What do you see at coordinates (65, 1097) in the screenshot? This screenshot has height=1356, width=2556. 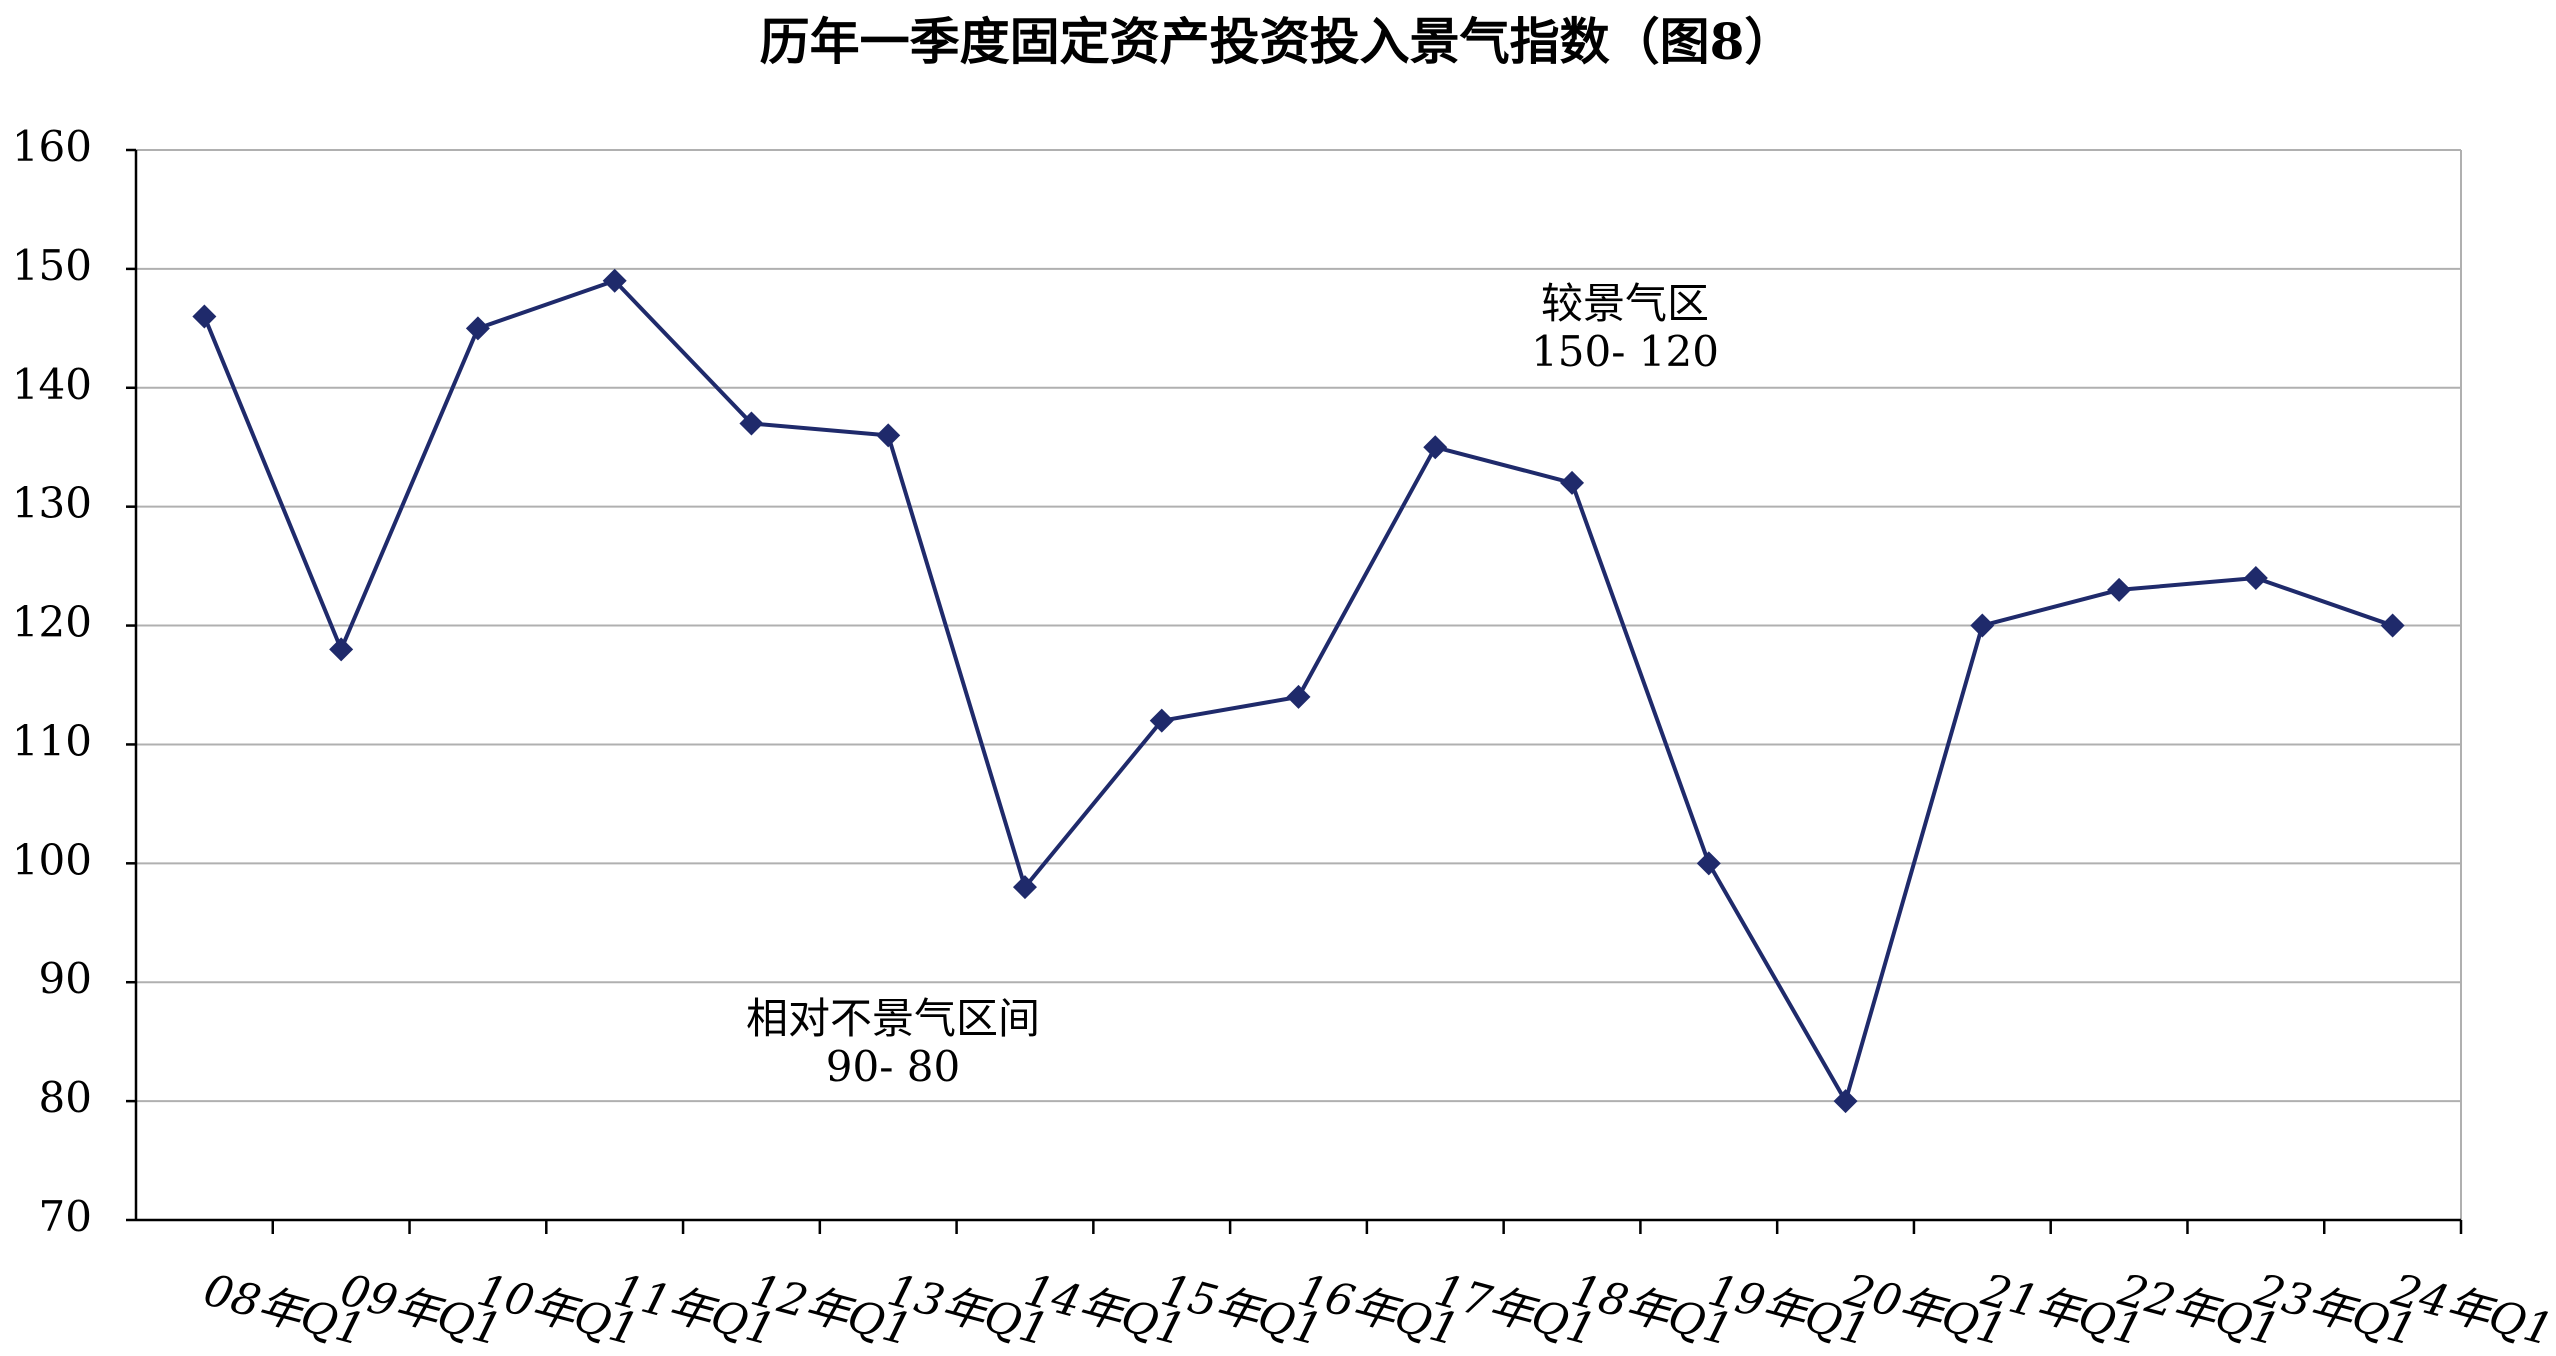 I see `y-tick-label: 80` at bounding box center [65, 1097].